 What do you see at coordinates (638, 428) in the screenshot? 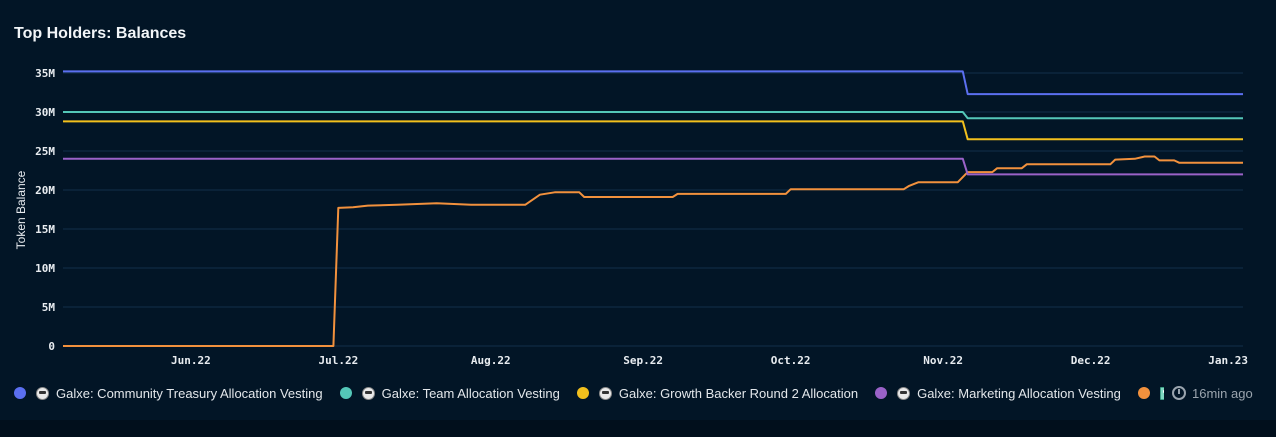
I see `footer-strip` at bounding box center [638, 428].